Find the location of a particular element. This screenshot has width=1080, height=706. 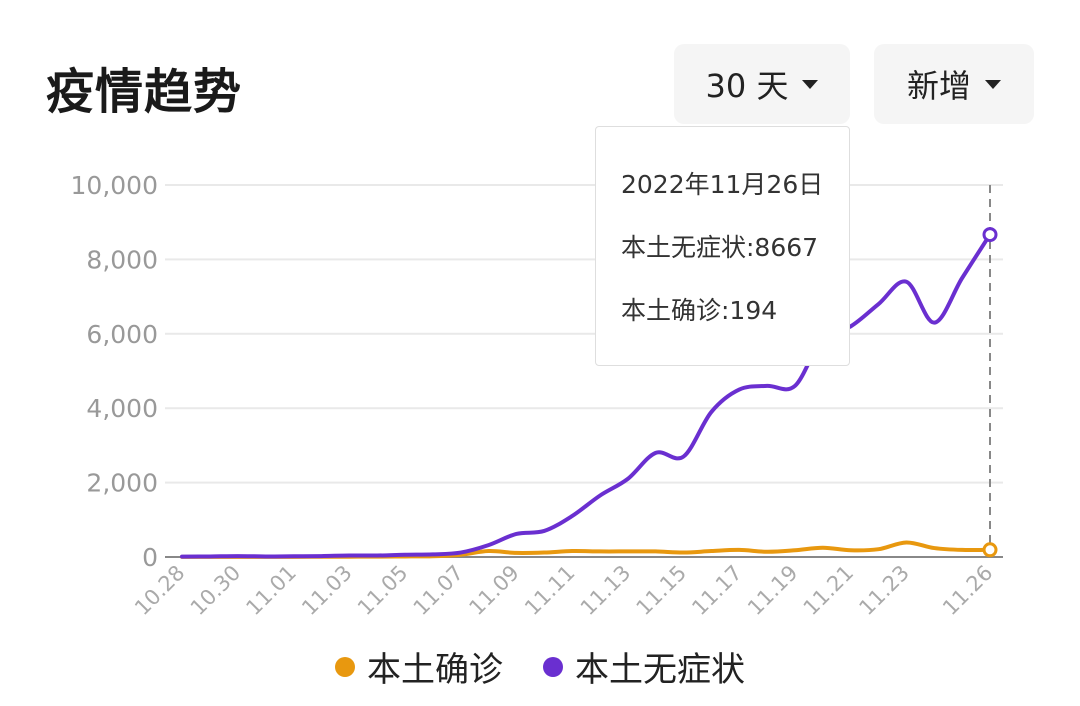

y-tick-label: 8,000 is located at coordinates (122, 259).